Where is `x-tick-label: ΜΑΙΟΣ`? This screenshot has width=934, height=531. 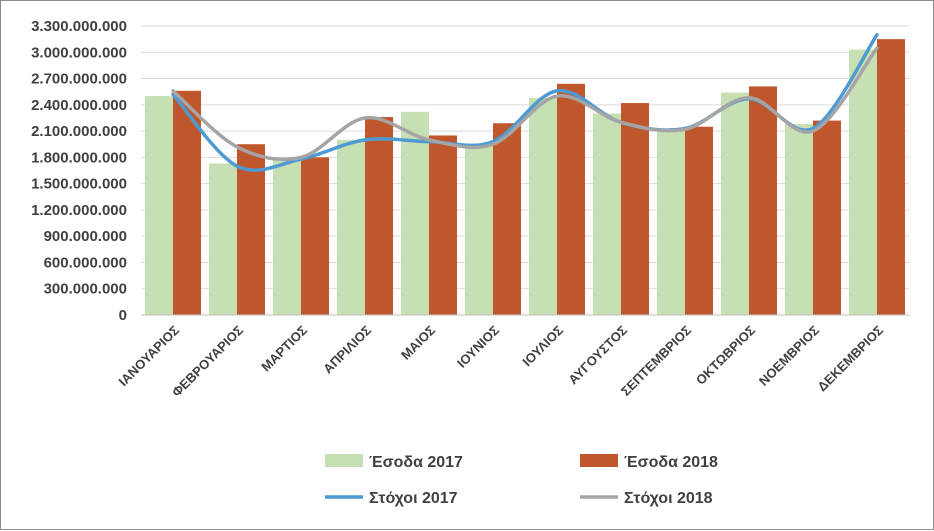
x-tick-label: ΜΑΙΟΣ is located at coordinates (418, 342).